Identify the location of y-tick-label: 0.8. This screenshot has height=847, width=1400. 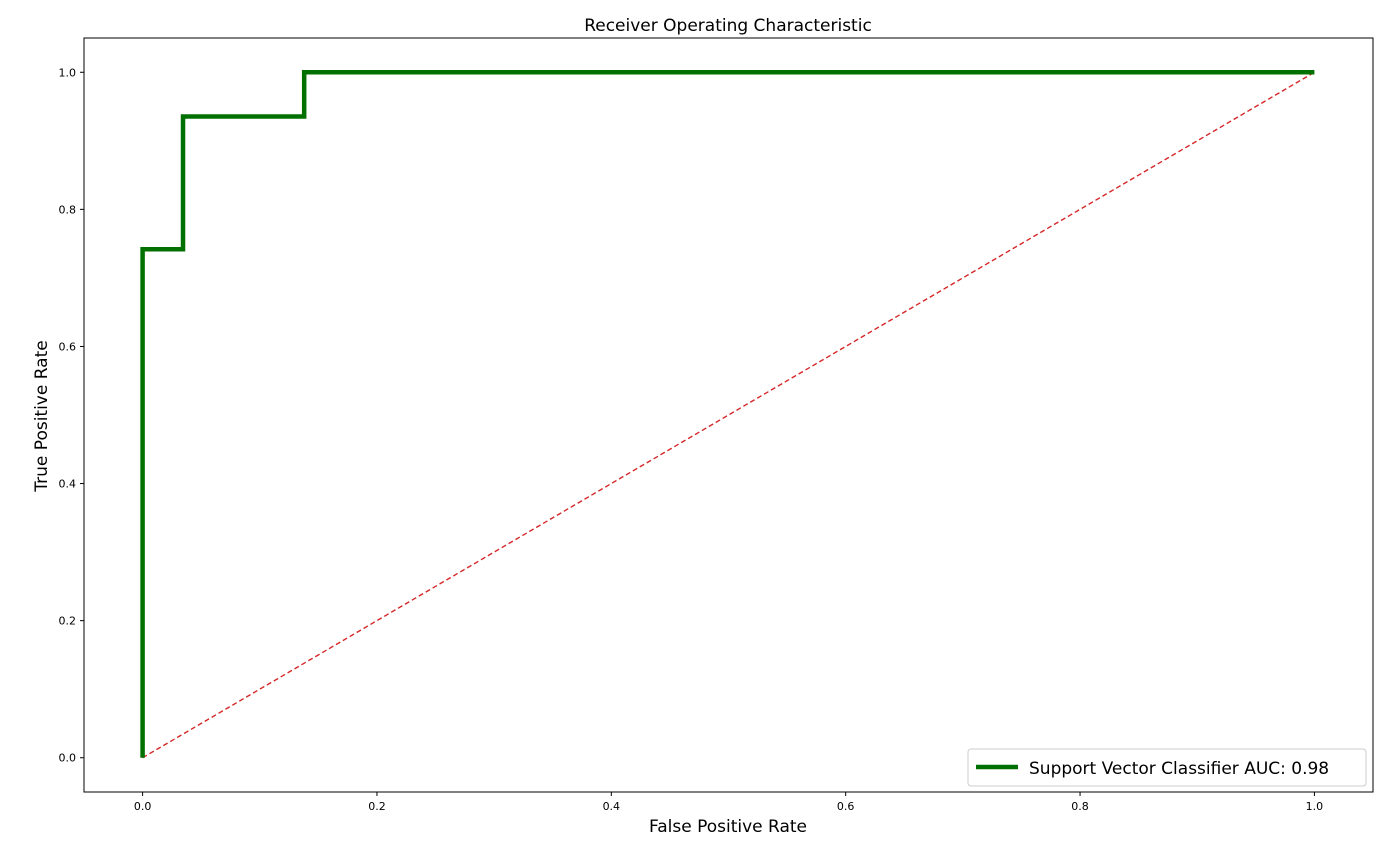
(68, 209).